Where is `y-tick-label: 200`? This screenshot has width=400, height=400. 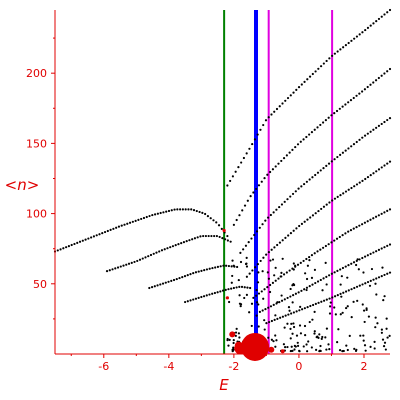 y-tick-label: 200 is located at coordinates (36, 73).